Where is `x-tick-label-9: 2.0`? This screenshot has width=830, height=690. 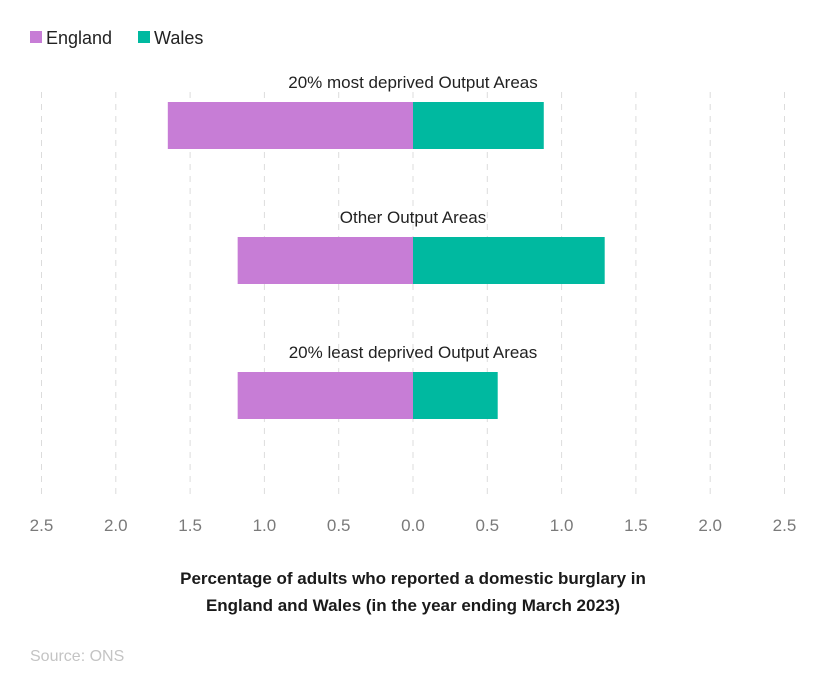 x-tick-label-9: 2.0 is located at coordinates (710, 525).